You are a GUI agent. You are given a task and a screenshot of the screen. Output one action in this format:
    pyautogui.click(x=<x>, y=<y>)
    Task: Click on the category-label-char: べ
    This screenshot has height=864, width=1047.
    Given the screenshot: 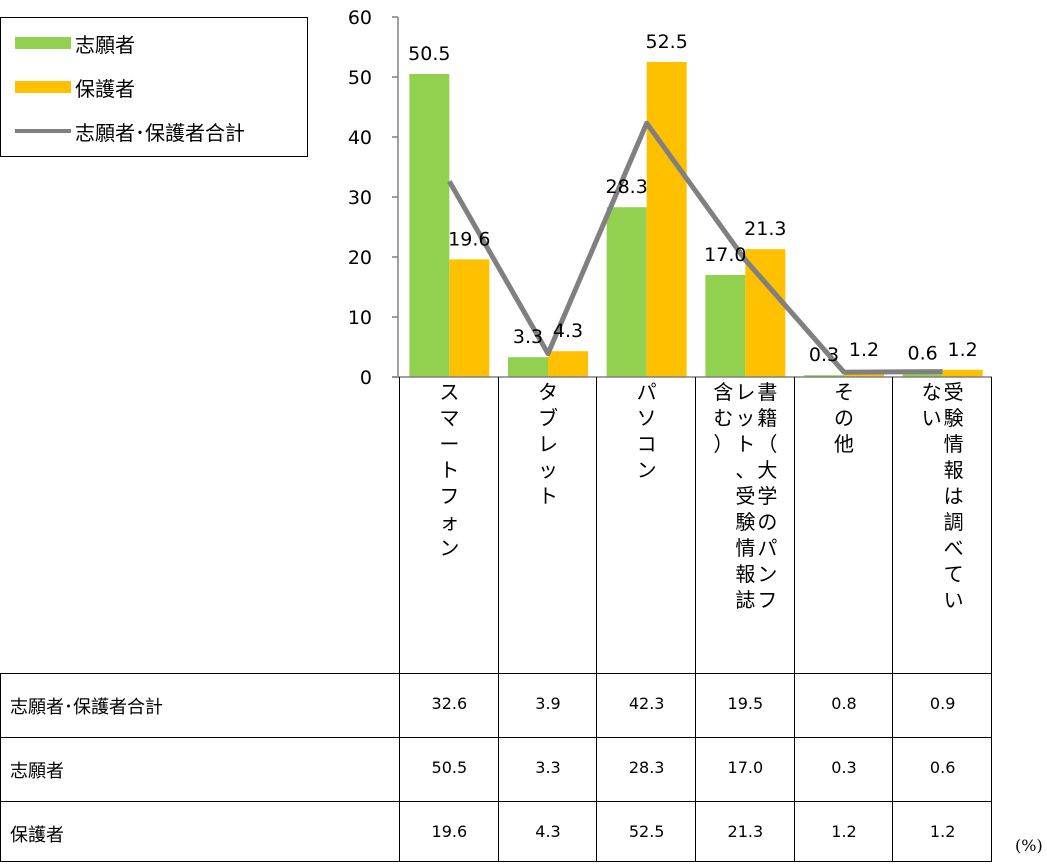 What is the action you would take?
    pyautogui.click(x=953, y=548)
    